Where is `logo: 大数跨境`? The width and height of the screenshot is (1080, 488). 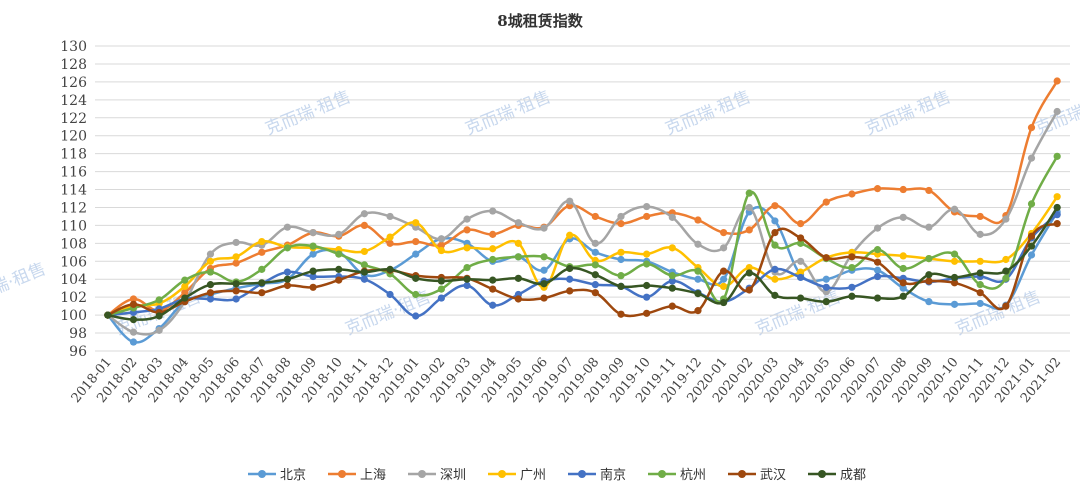
logo: 大数跨境 is located at coordinates (72, 467).